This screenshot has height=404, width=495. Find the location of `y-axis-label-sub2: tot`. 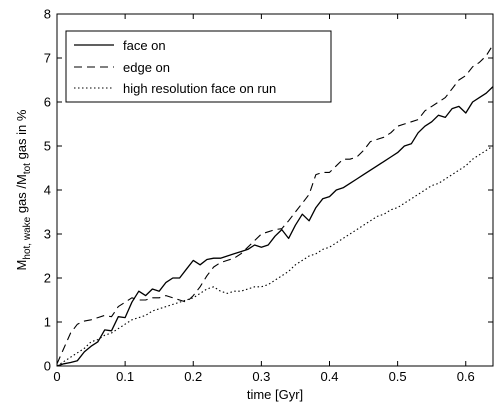

y-axis-label-sub2: tot is located at coordinates (27, 168).